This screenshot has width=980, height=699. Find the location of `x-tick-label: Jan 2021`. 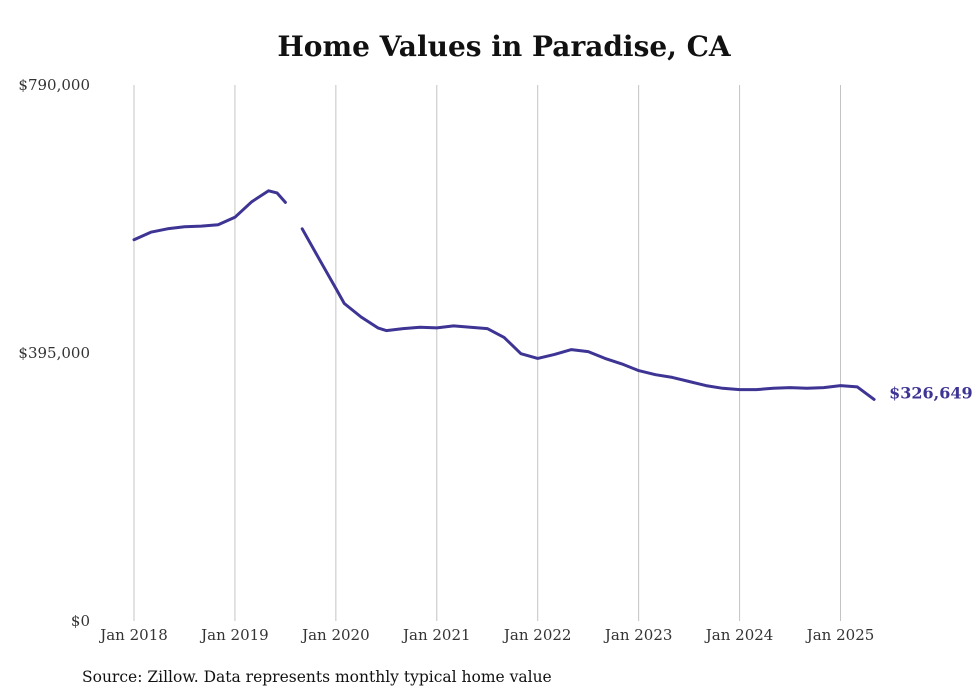

x-tick-label: Jan 2021 is located at coordinates (436, 635).